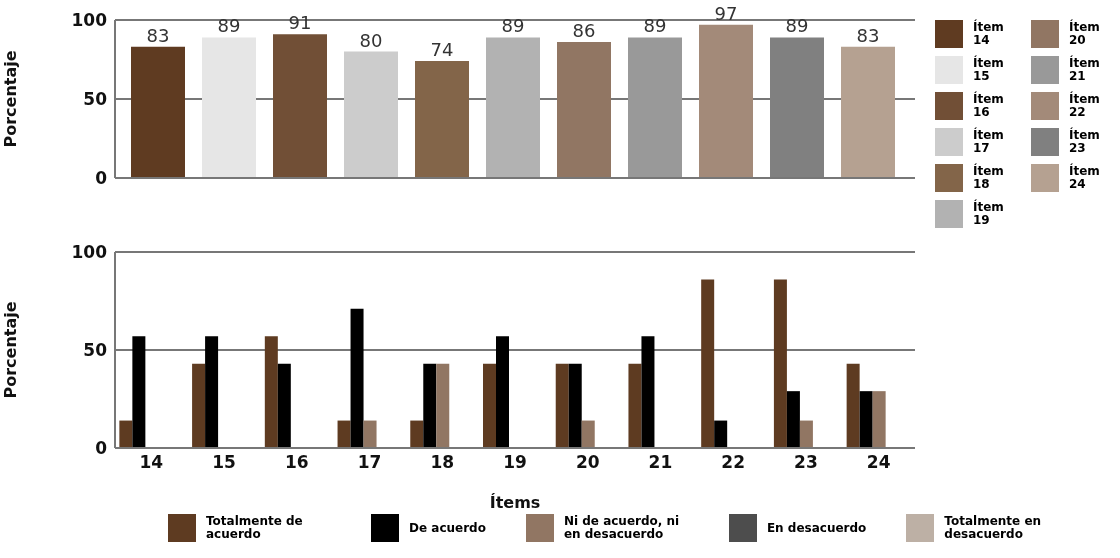  What do you see at coordinates (989, 177) in the screenshot?
I see `legend-label: Ítem 18` at bounding box center [989, 177].